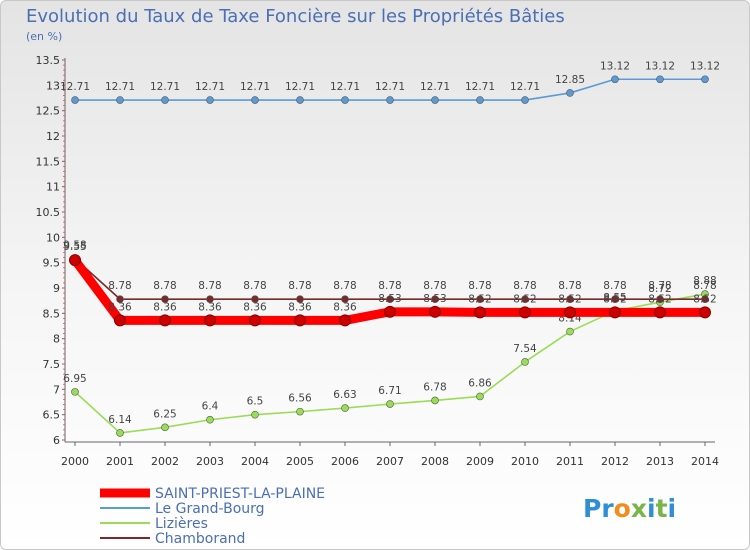 The height and width of the screenshot is (550, 750). What do you see at coordinates (56, 440) in the screenshot?
I see `y-tick-label: 6` at bounding box center [56, 440].